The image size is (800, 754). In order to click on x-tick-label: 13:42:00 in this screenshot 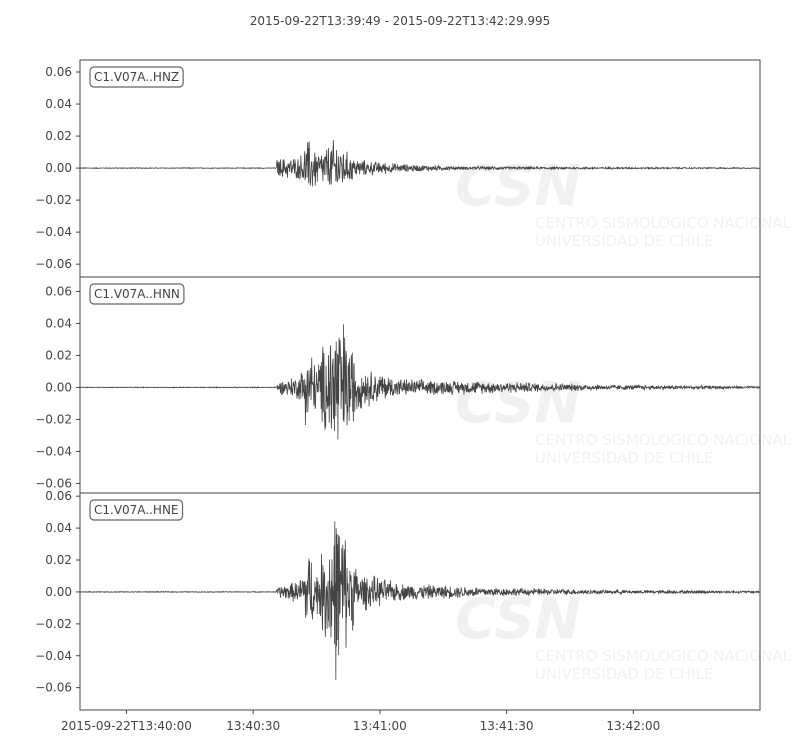, I will do `click(633, 726)`.